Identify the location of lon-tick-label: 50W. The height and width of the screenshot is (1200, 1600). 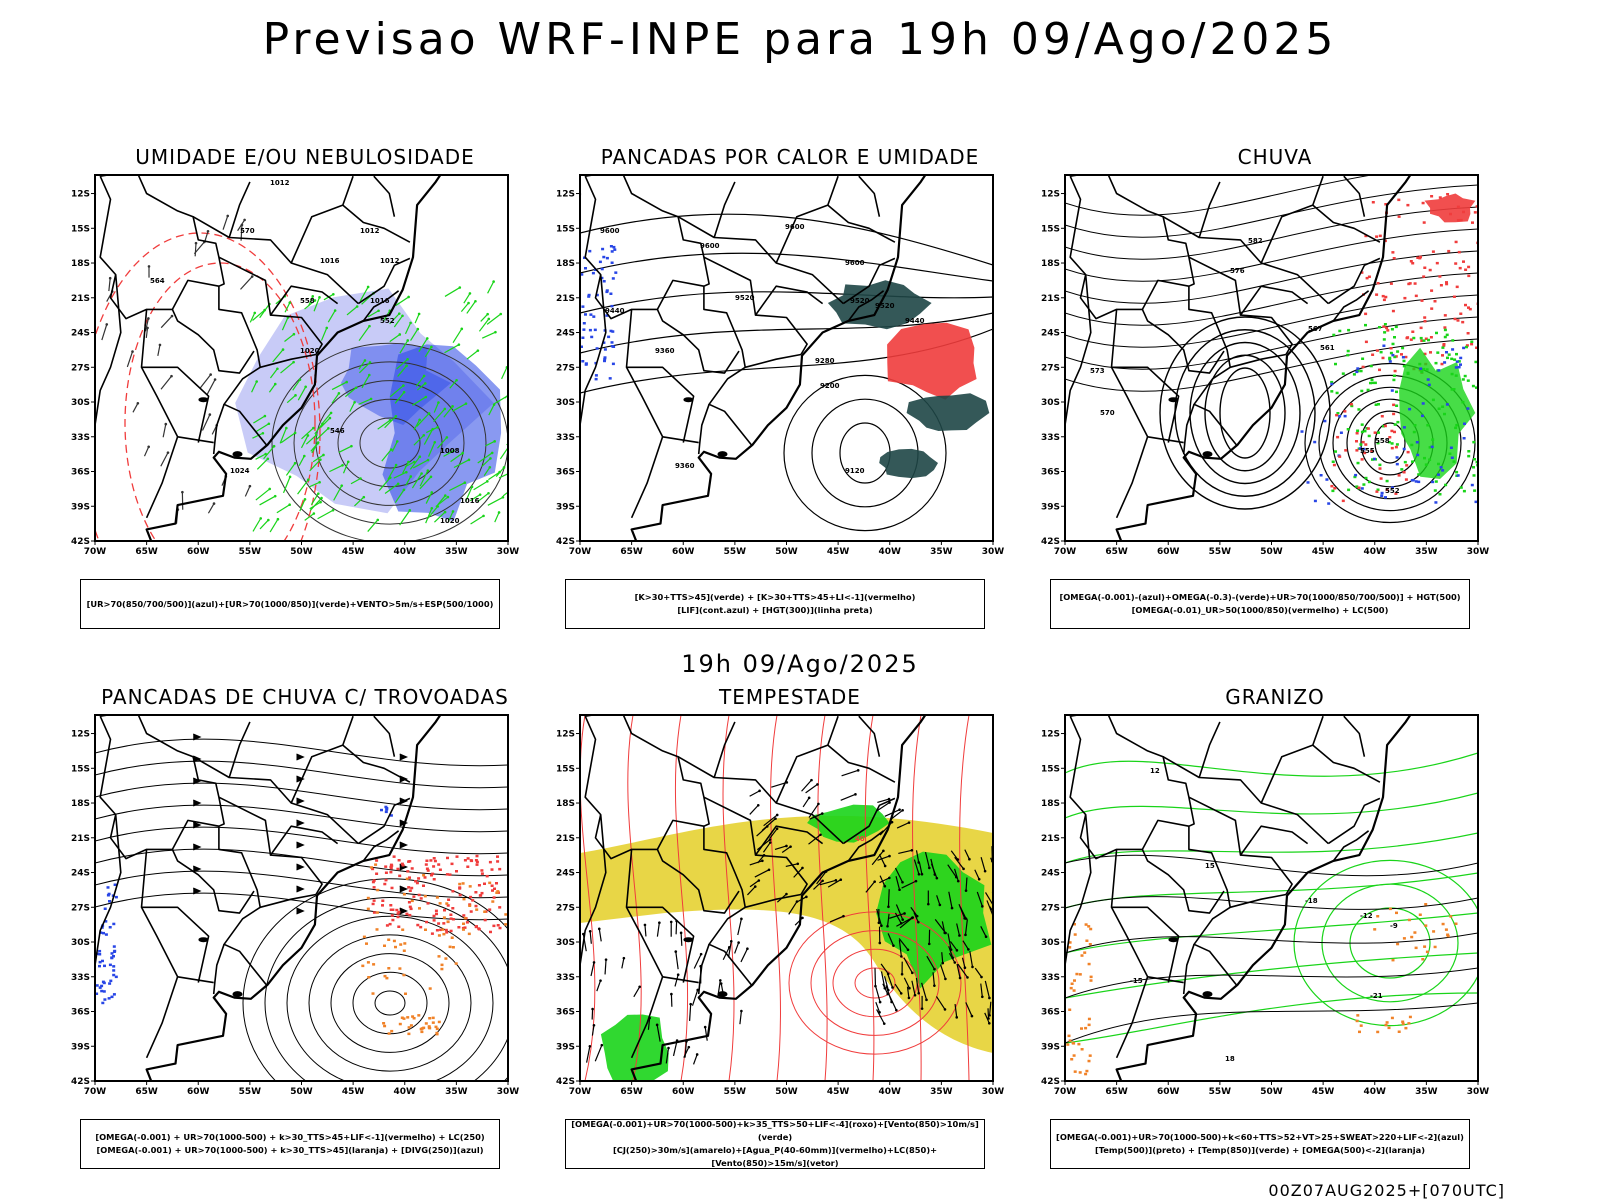
(786, 1092).